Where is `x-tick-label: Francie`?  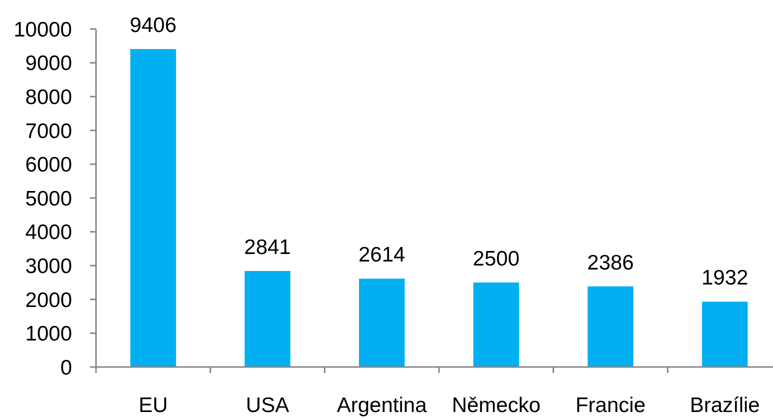 x-tick-label: Francie is located at coordinates (610, 405).